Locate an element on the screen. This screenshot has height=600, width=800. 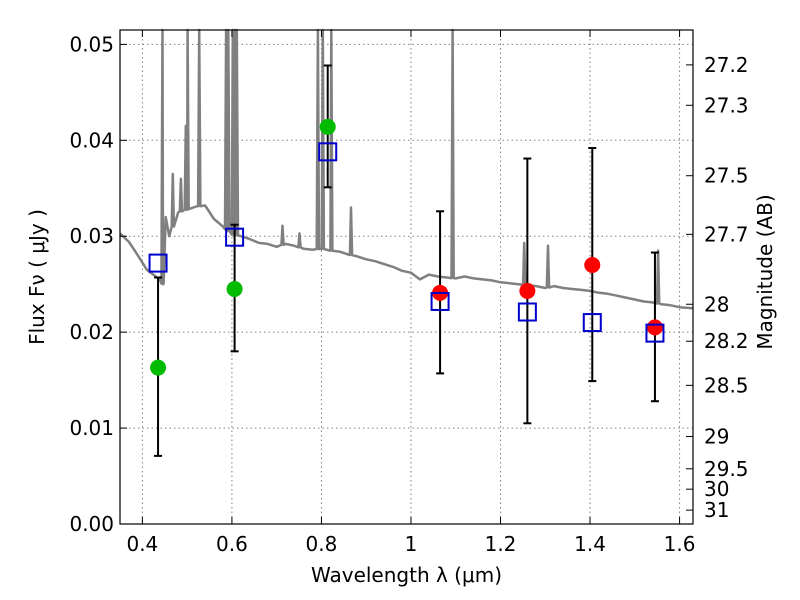
x-tick-label: 1.2 is located at coordinates (501, 544).